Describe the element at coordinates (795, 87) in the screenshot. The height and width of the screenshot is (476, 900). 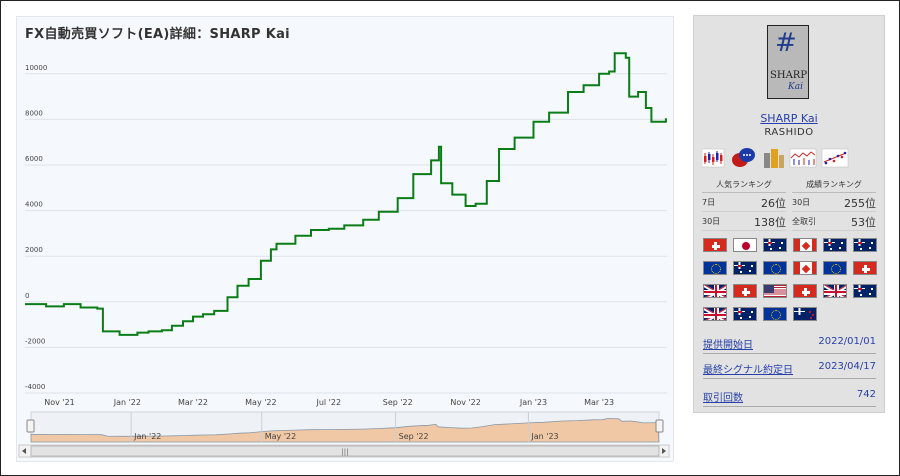
I see `logo-subtext: Kai` at that location.